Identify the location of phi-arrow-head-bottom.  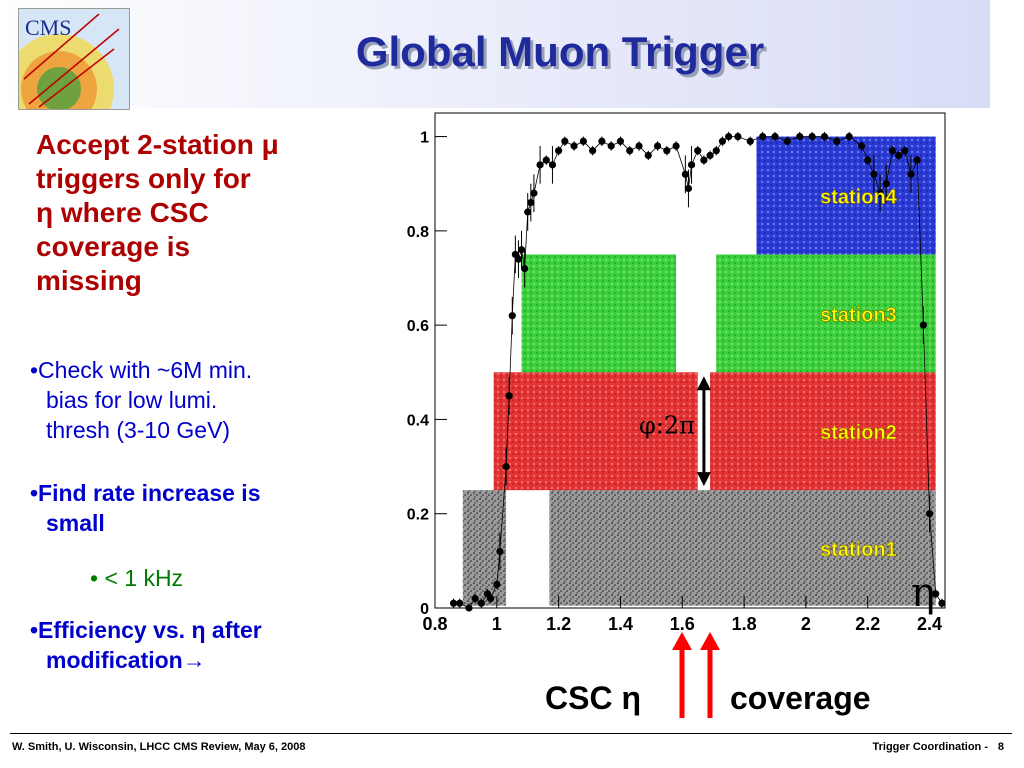
(703, 479).